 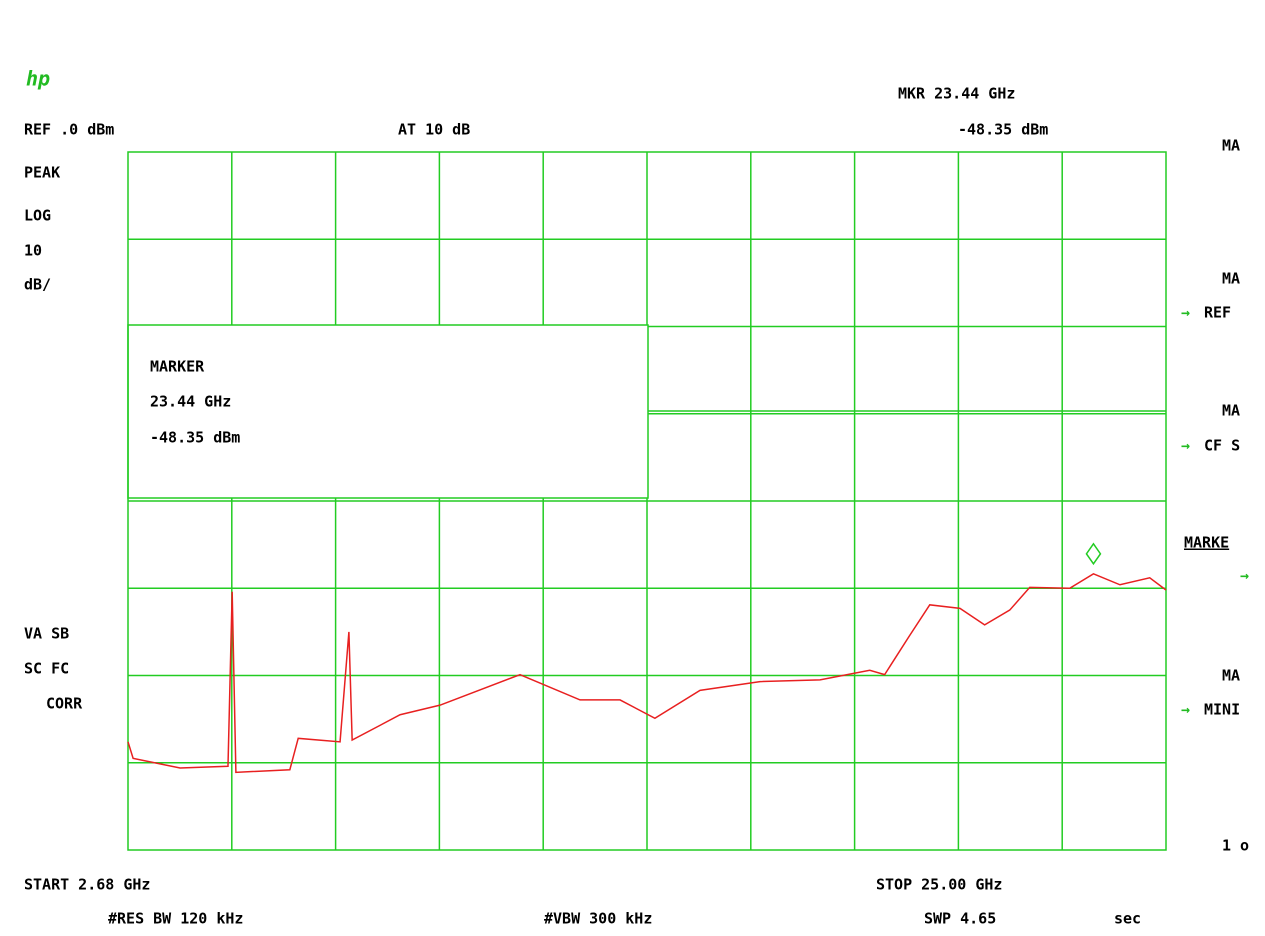 What do you see at coordinates (960, 919) in the screenshot?
I see `sweep: SWP 4.65` at bounding box center [960, 919].